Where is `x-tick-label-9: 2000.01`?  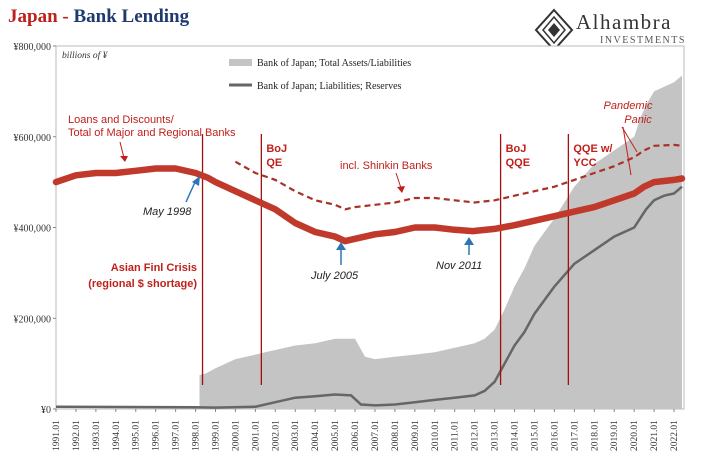 x-tick-label-9: 2000.01 is located at coordinates (236, 435).